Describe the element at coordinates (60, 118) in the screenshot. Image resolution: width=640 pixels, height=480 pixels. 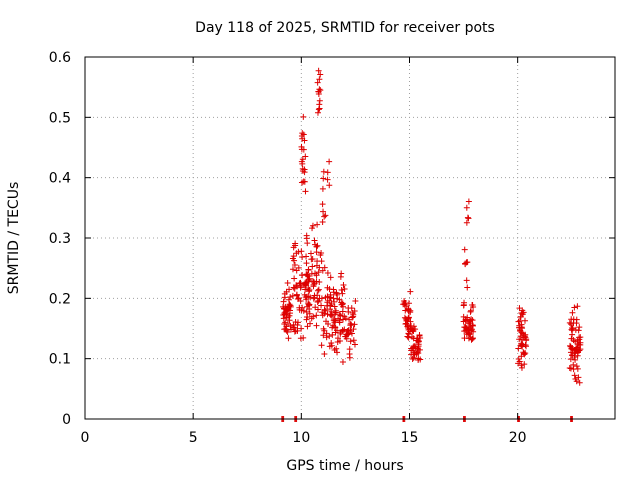
I see `y-tick-label: 0.5` at that location.